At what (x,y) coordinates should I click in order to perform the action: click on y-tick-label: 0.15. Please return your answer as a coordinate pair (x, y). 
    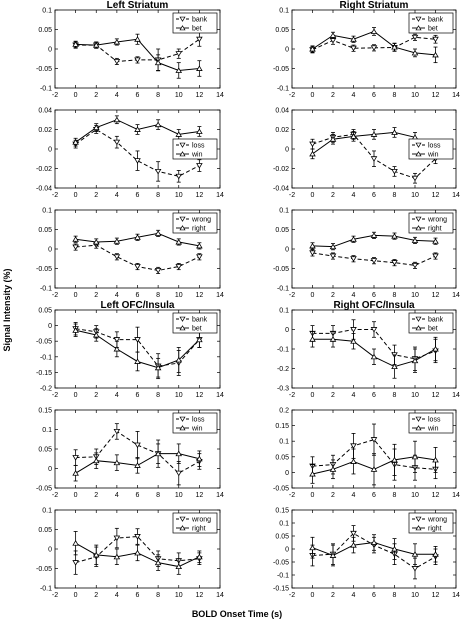
    Looking at the image, I should click on (282, 511).